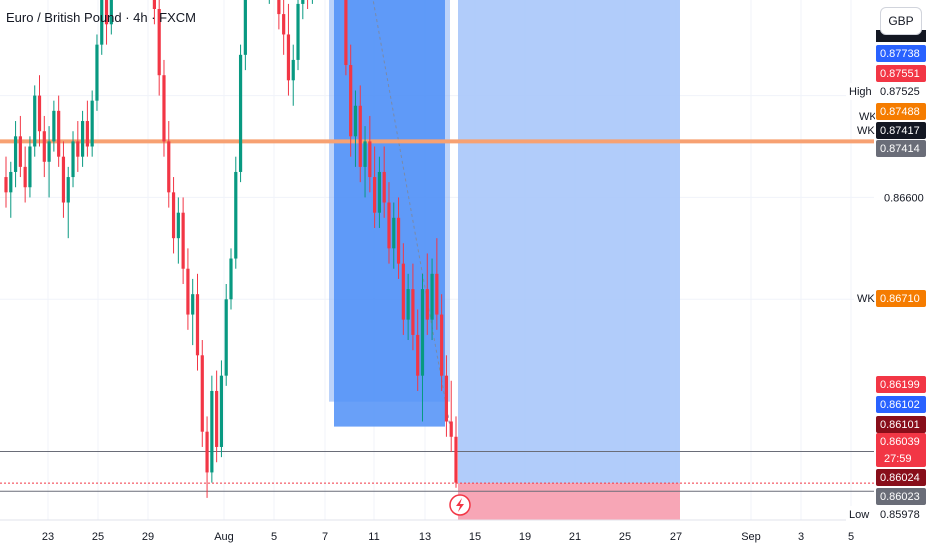  What do you see at coordinates (901, 21) in the screenshot?
I see `currency-button: GBP` at bounding box center [901, 21].